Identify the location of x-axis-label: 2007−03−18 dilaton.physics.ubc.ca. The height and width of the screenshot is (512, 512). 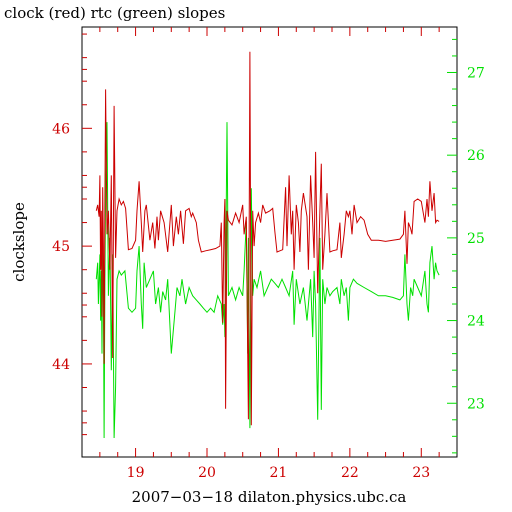
(269, 497).